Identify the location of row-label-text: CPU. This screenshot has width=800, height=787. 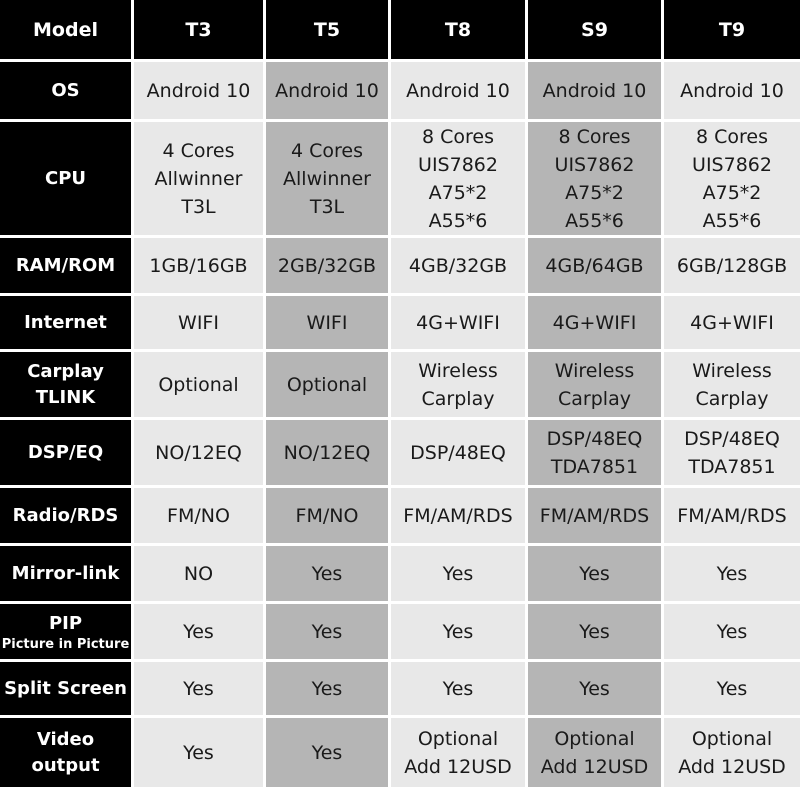
(65, 178).